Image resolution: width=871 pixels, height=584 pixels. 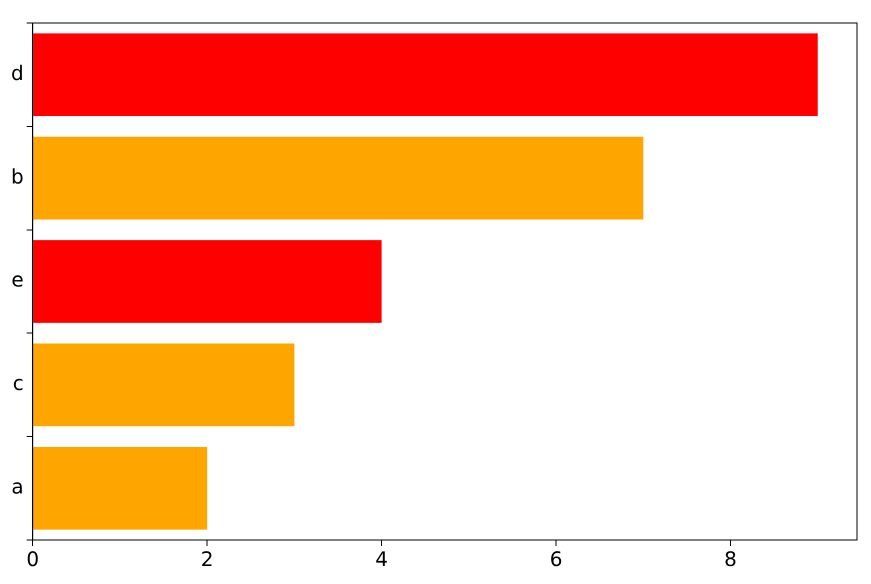 What do you see at coordinates (17, 72) in the screenshot?
I see `y-tick-label: d` at bounding box center [17, 72].